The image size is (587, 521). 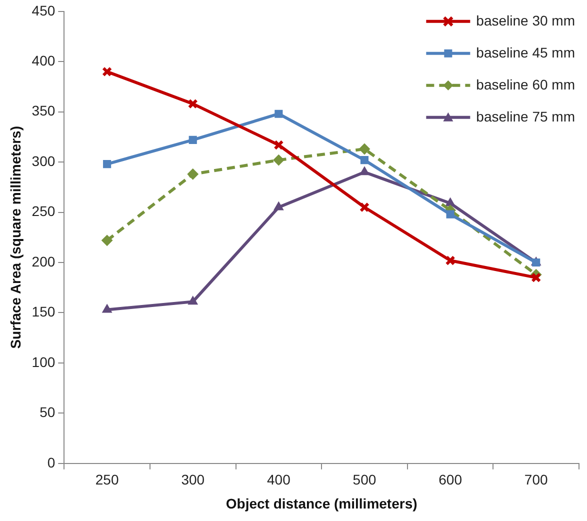 What do you see at coordinates (525, 20) in the screenshot?
I see `legend-label: baseline 30 mm` at bounding box center [525, 20].